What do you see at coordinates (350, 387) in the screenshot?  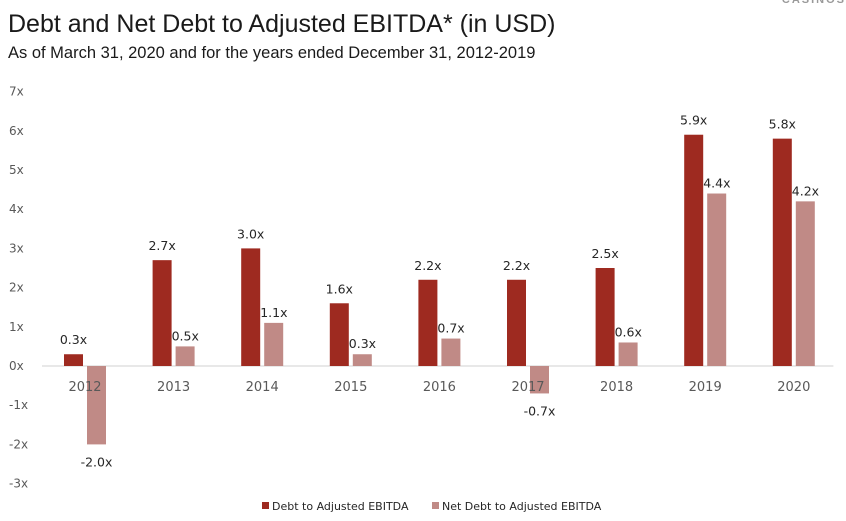 I see `x-category-label: 2015` at bounding box center [350, 387].